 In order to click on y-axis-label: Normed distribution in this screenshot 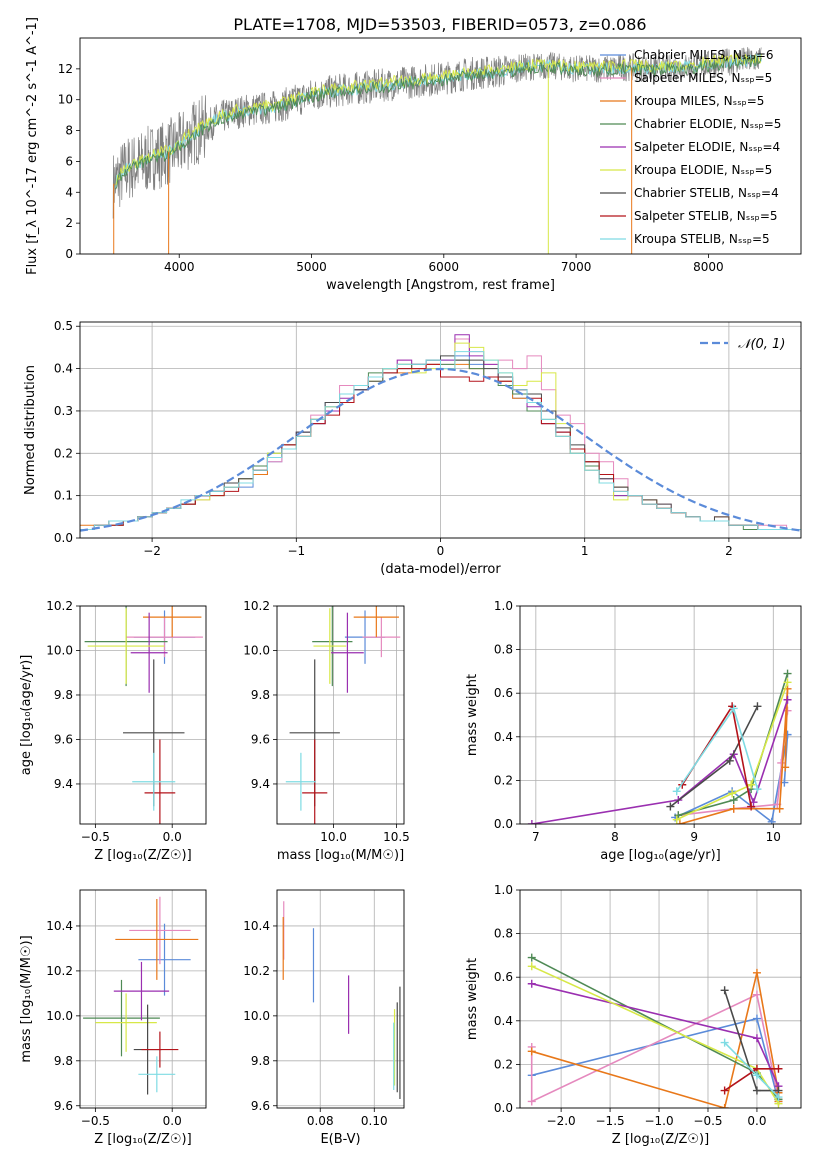, I will do `click(30, 430)`.